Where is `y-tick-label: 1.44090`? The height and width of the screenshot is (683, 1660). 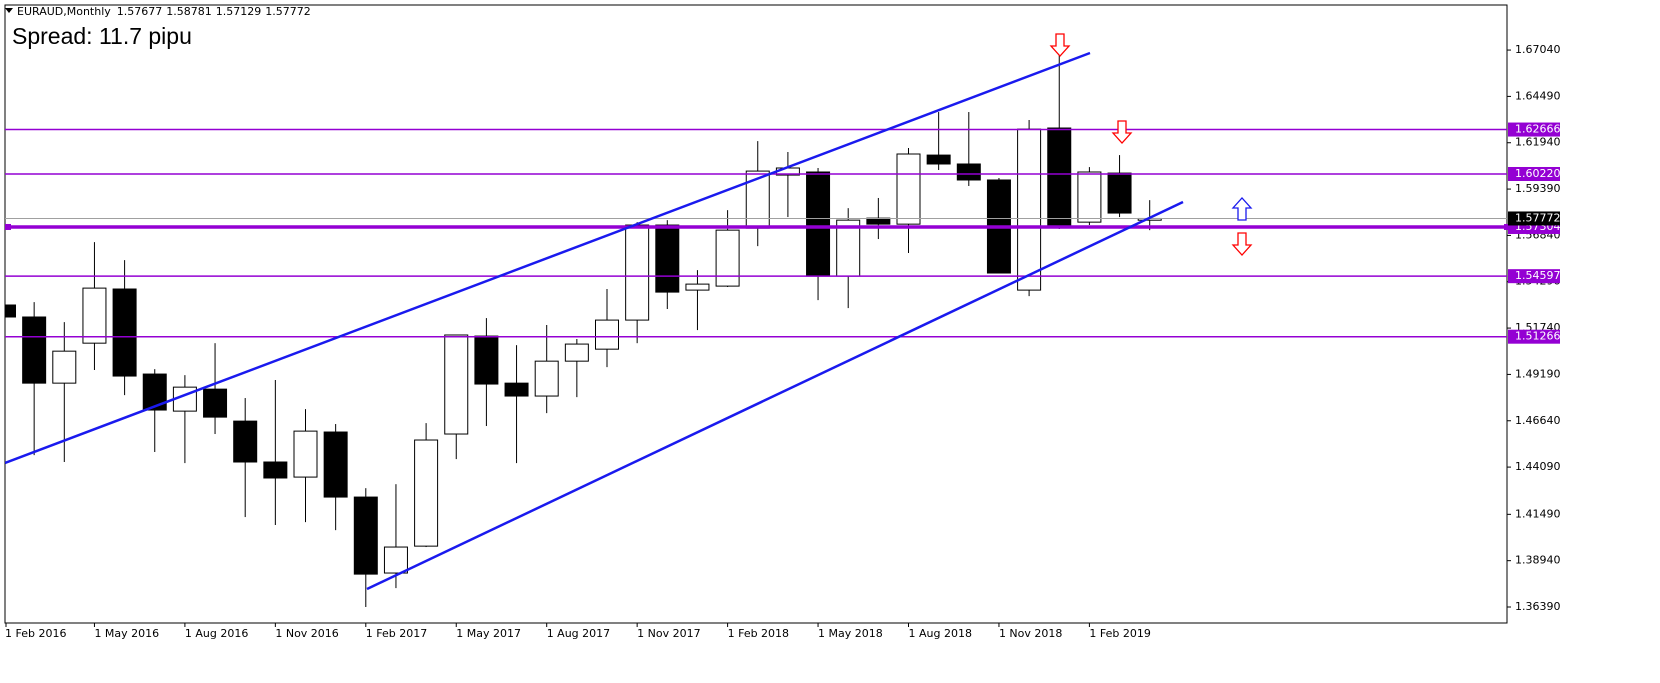 y-tick-label: 1.44090 is located at coordinates (1538, 466).